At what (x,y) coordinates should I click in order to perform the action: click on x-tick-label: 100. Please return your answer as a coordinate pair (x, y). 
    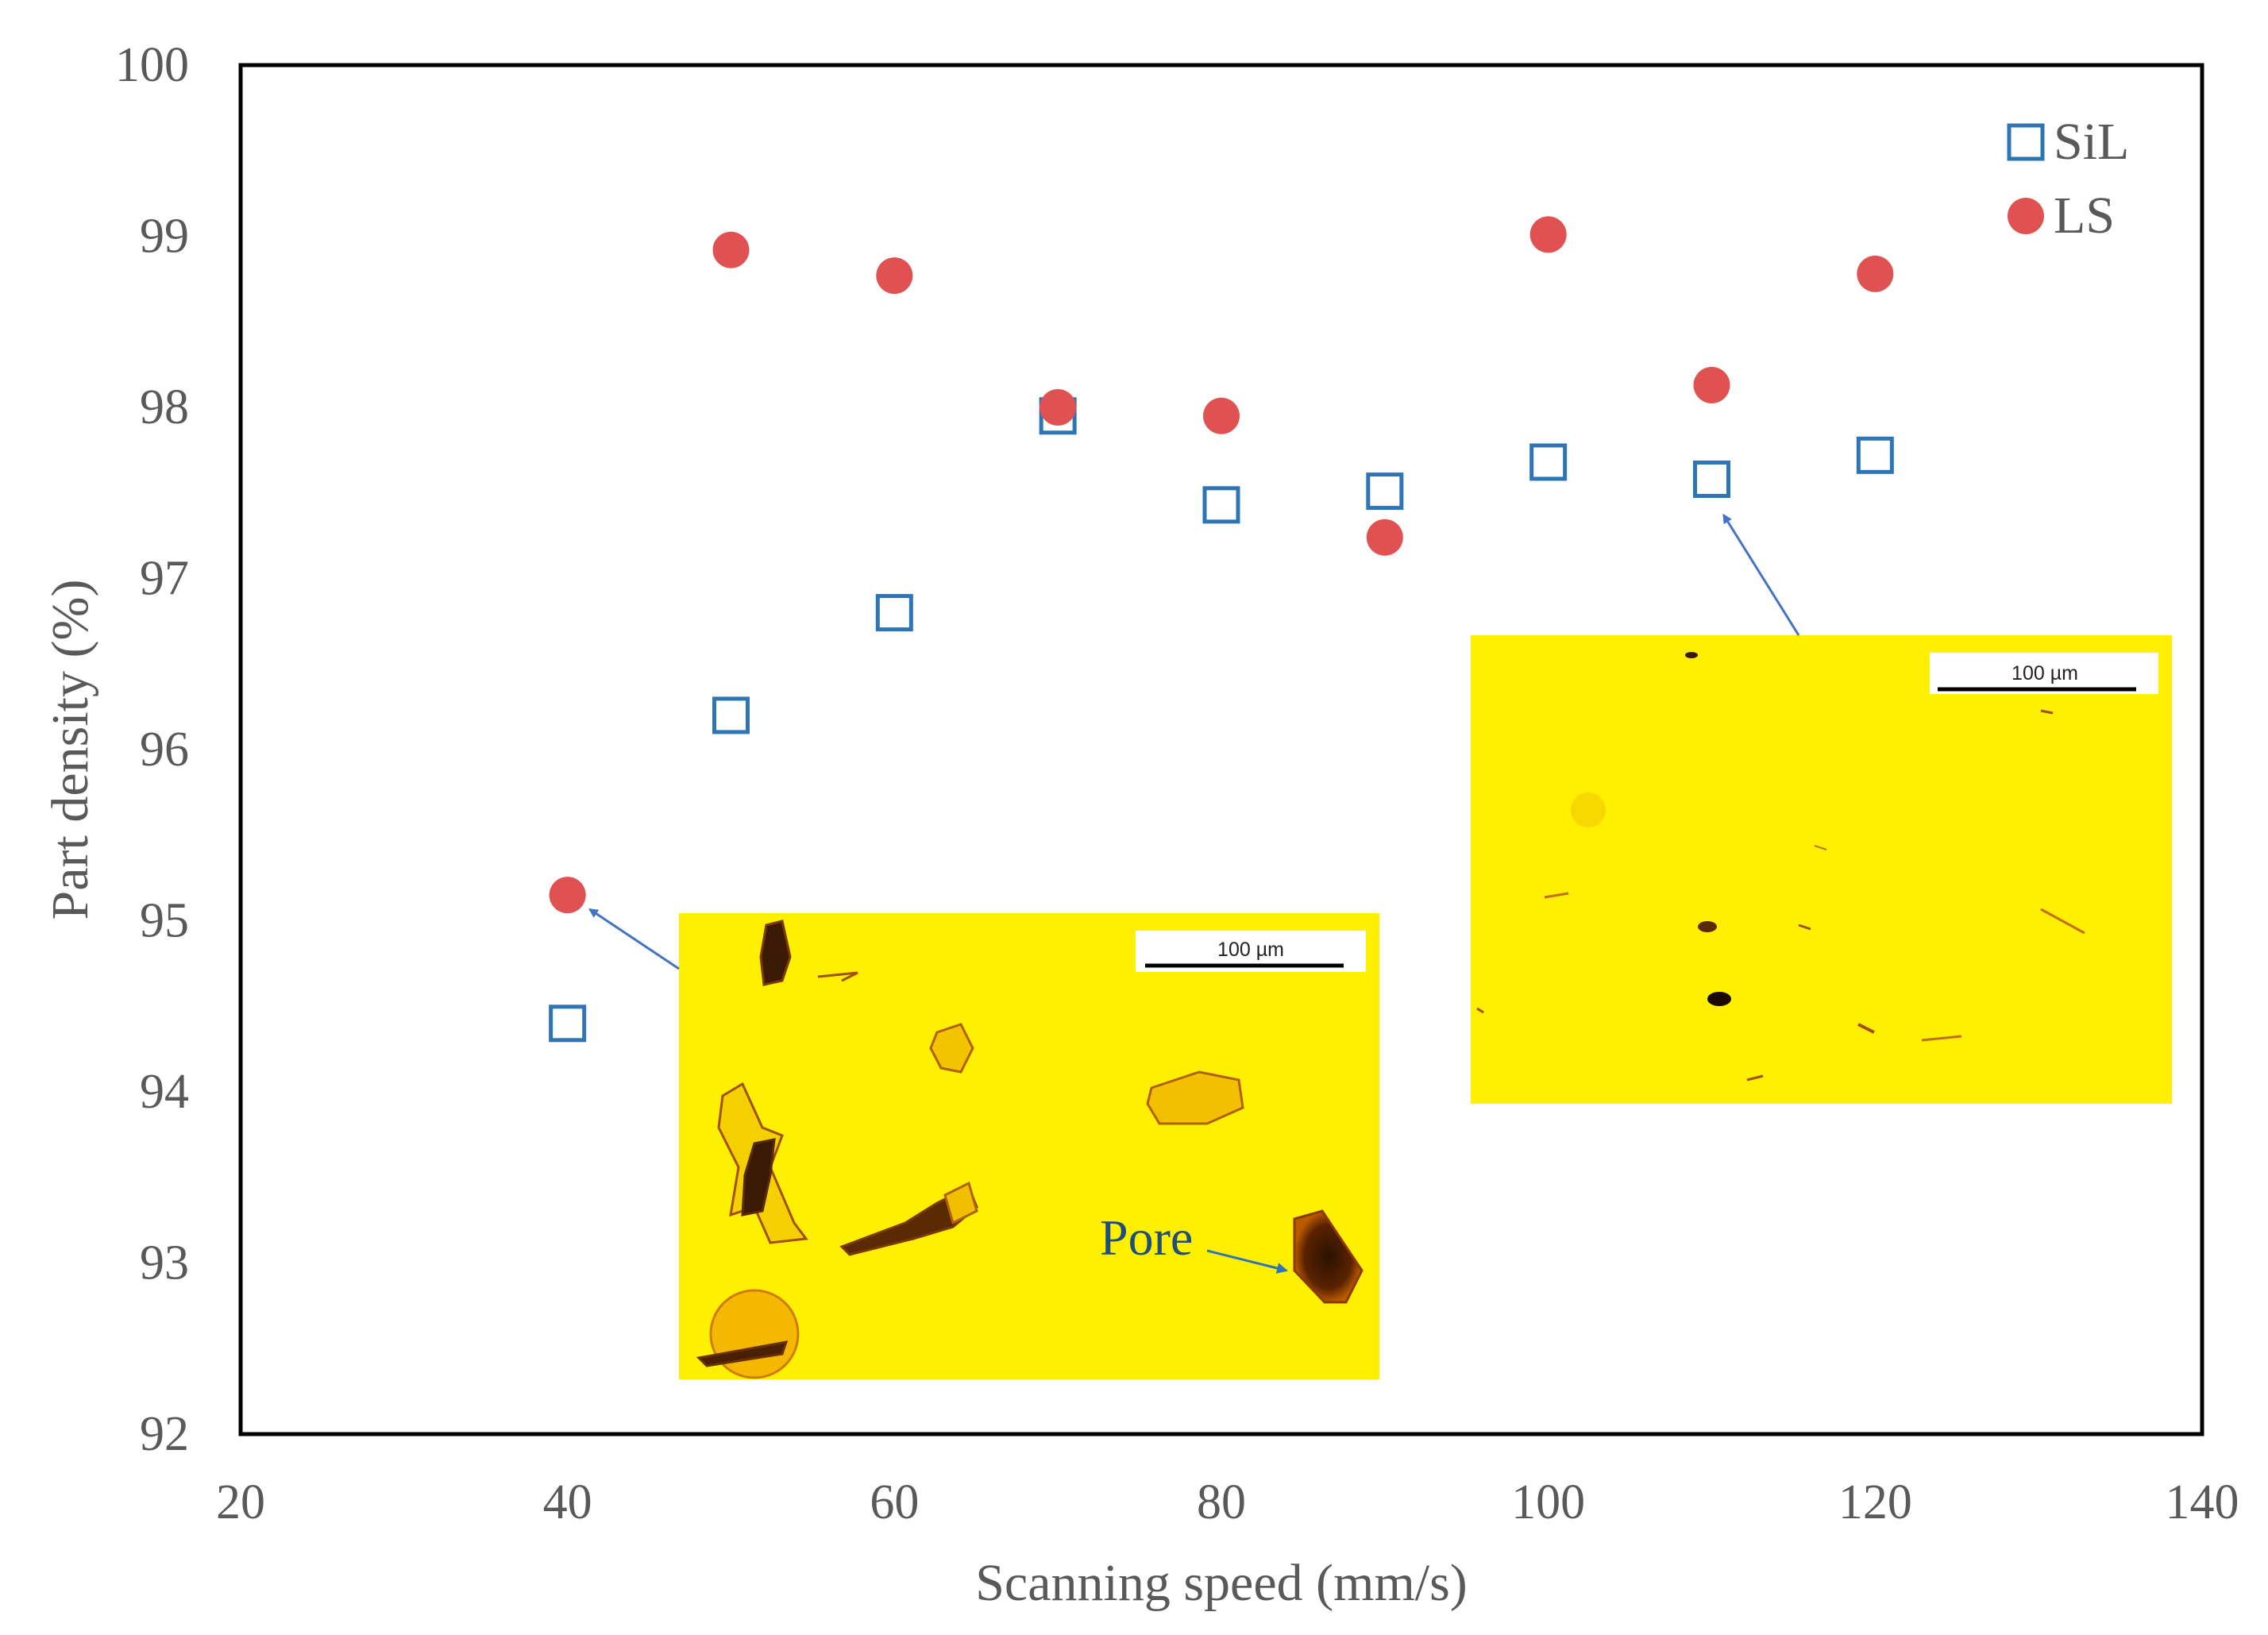
    Looking at the image, I should click on (1548, 1502).